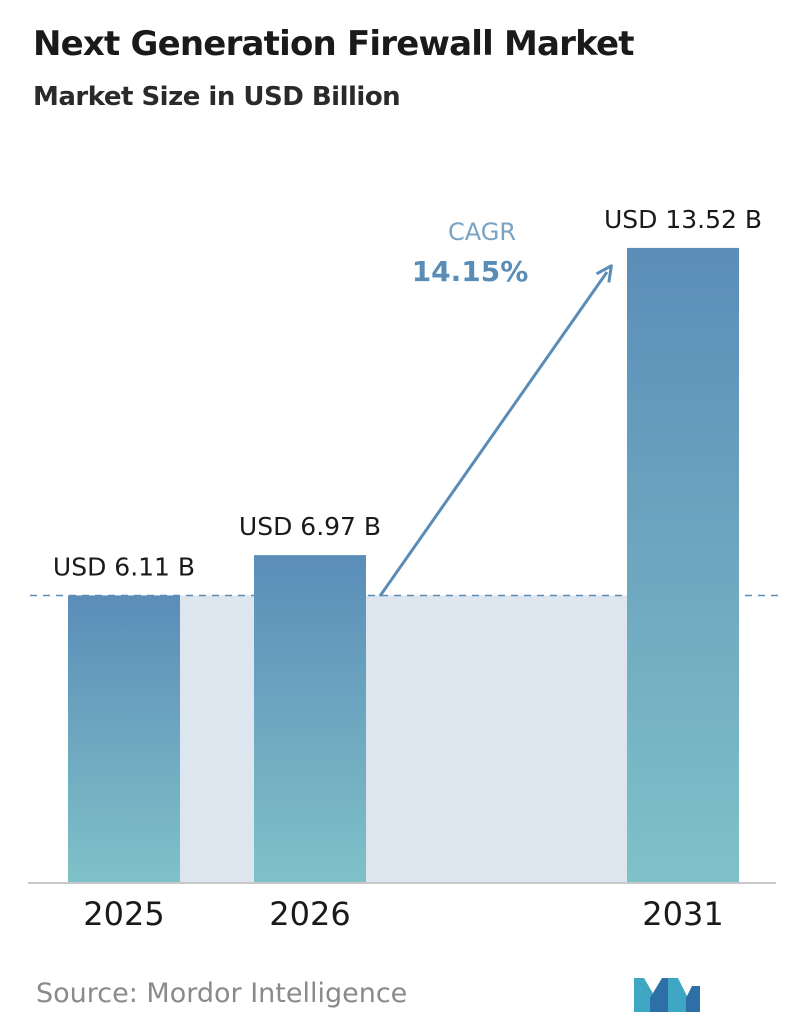 The width and height of the screenshot is (796, 1034). What do you see at coordinates (683, 219) in the screenshot?
I see `value-label-2031: USD 13.52 B` at bounding box center [683, 219].